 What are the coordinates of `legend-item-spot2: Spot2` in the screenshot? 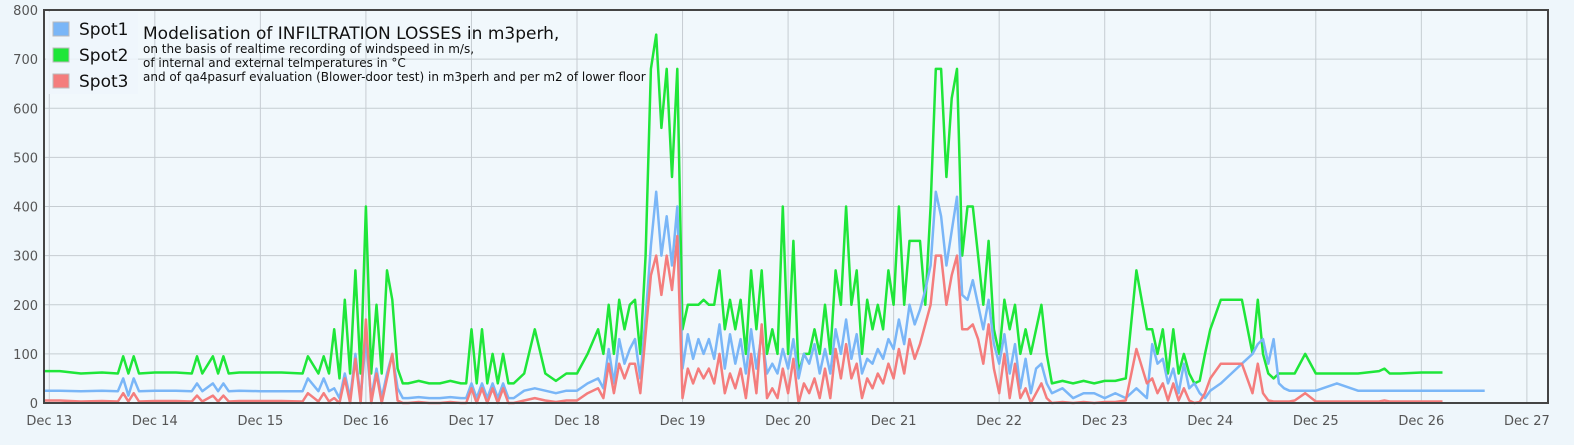 It's located at (90, 56).